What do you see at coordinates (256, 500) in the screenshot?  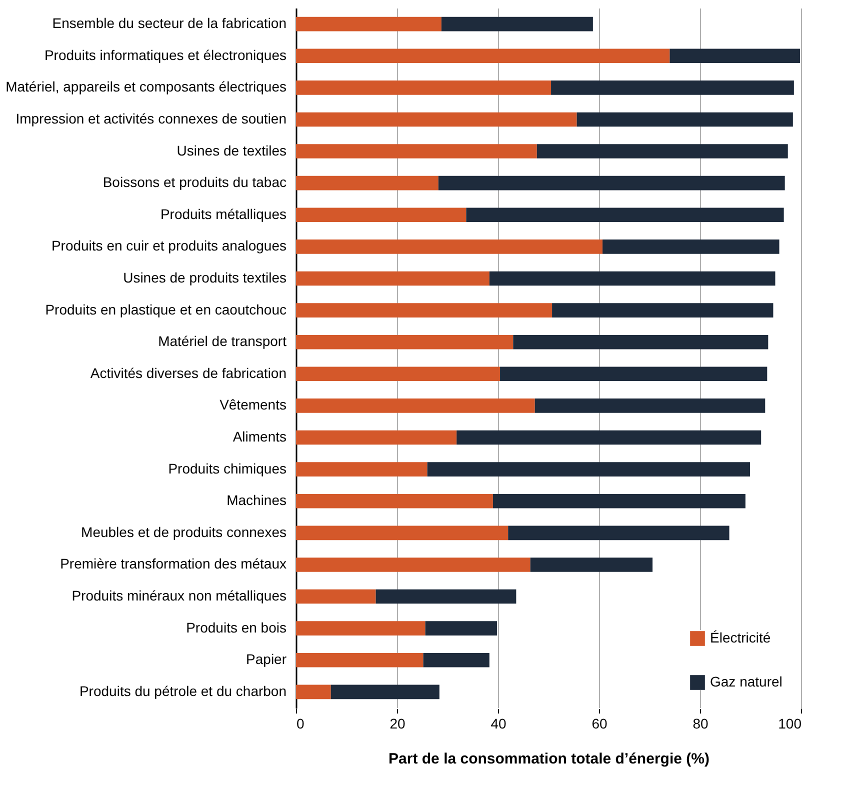 I see `y-tick-label: Machines` at bounding box center [256, 500].